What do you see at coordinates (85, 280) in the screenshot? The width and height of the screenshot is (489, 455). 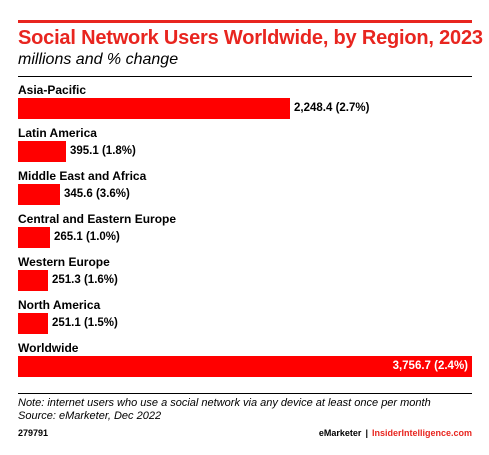 I see `value-label: 251.3 (1.6%)` at bounding box center [85, 280].